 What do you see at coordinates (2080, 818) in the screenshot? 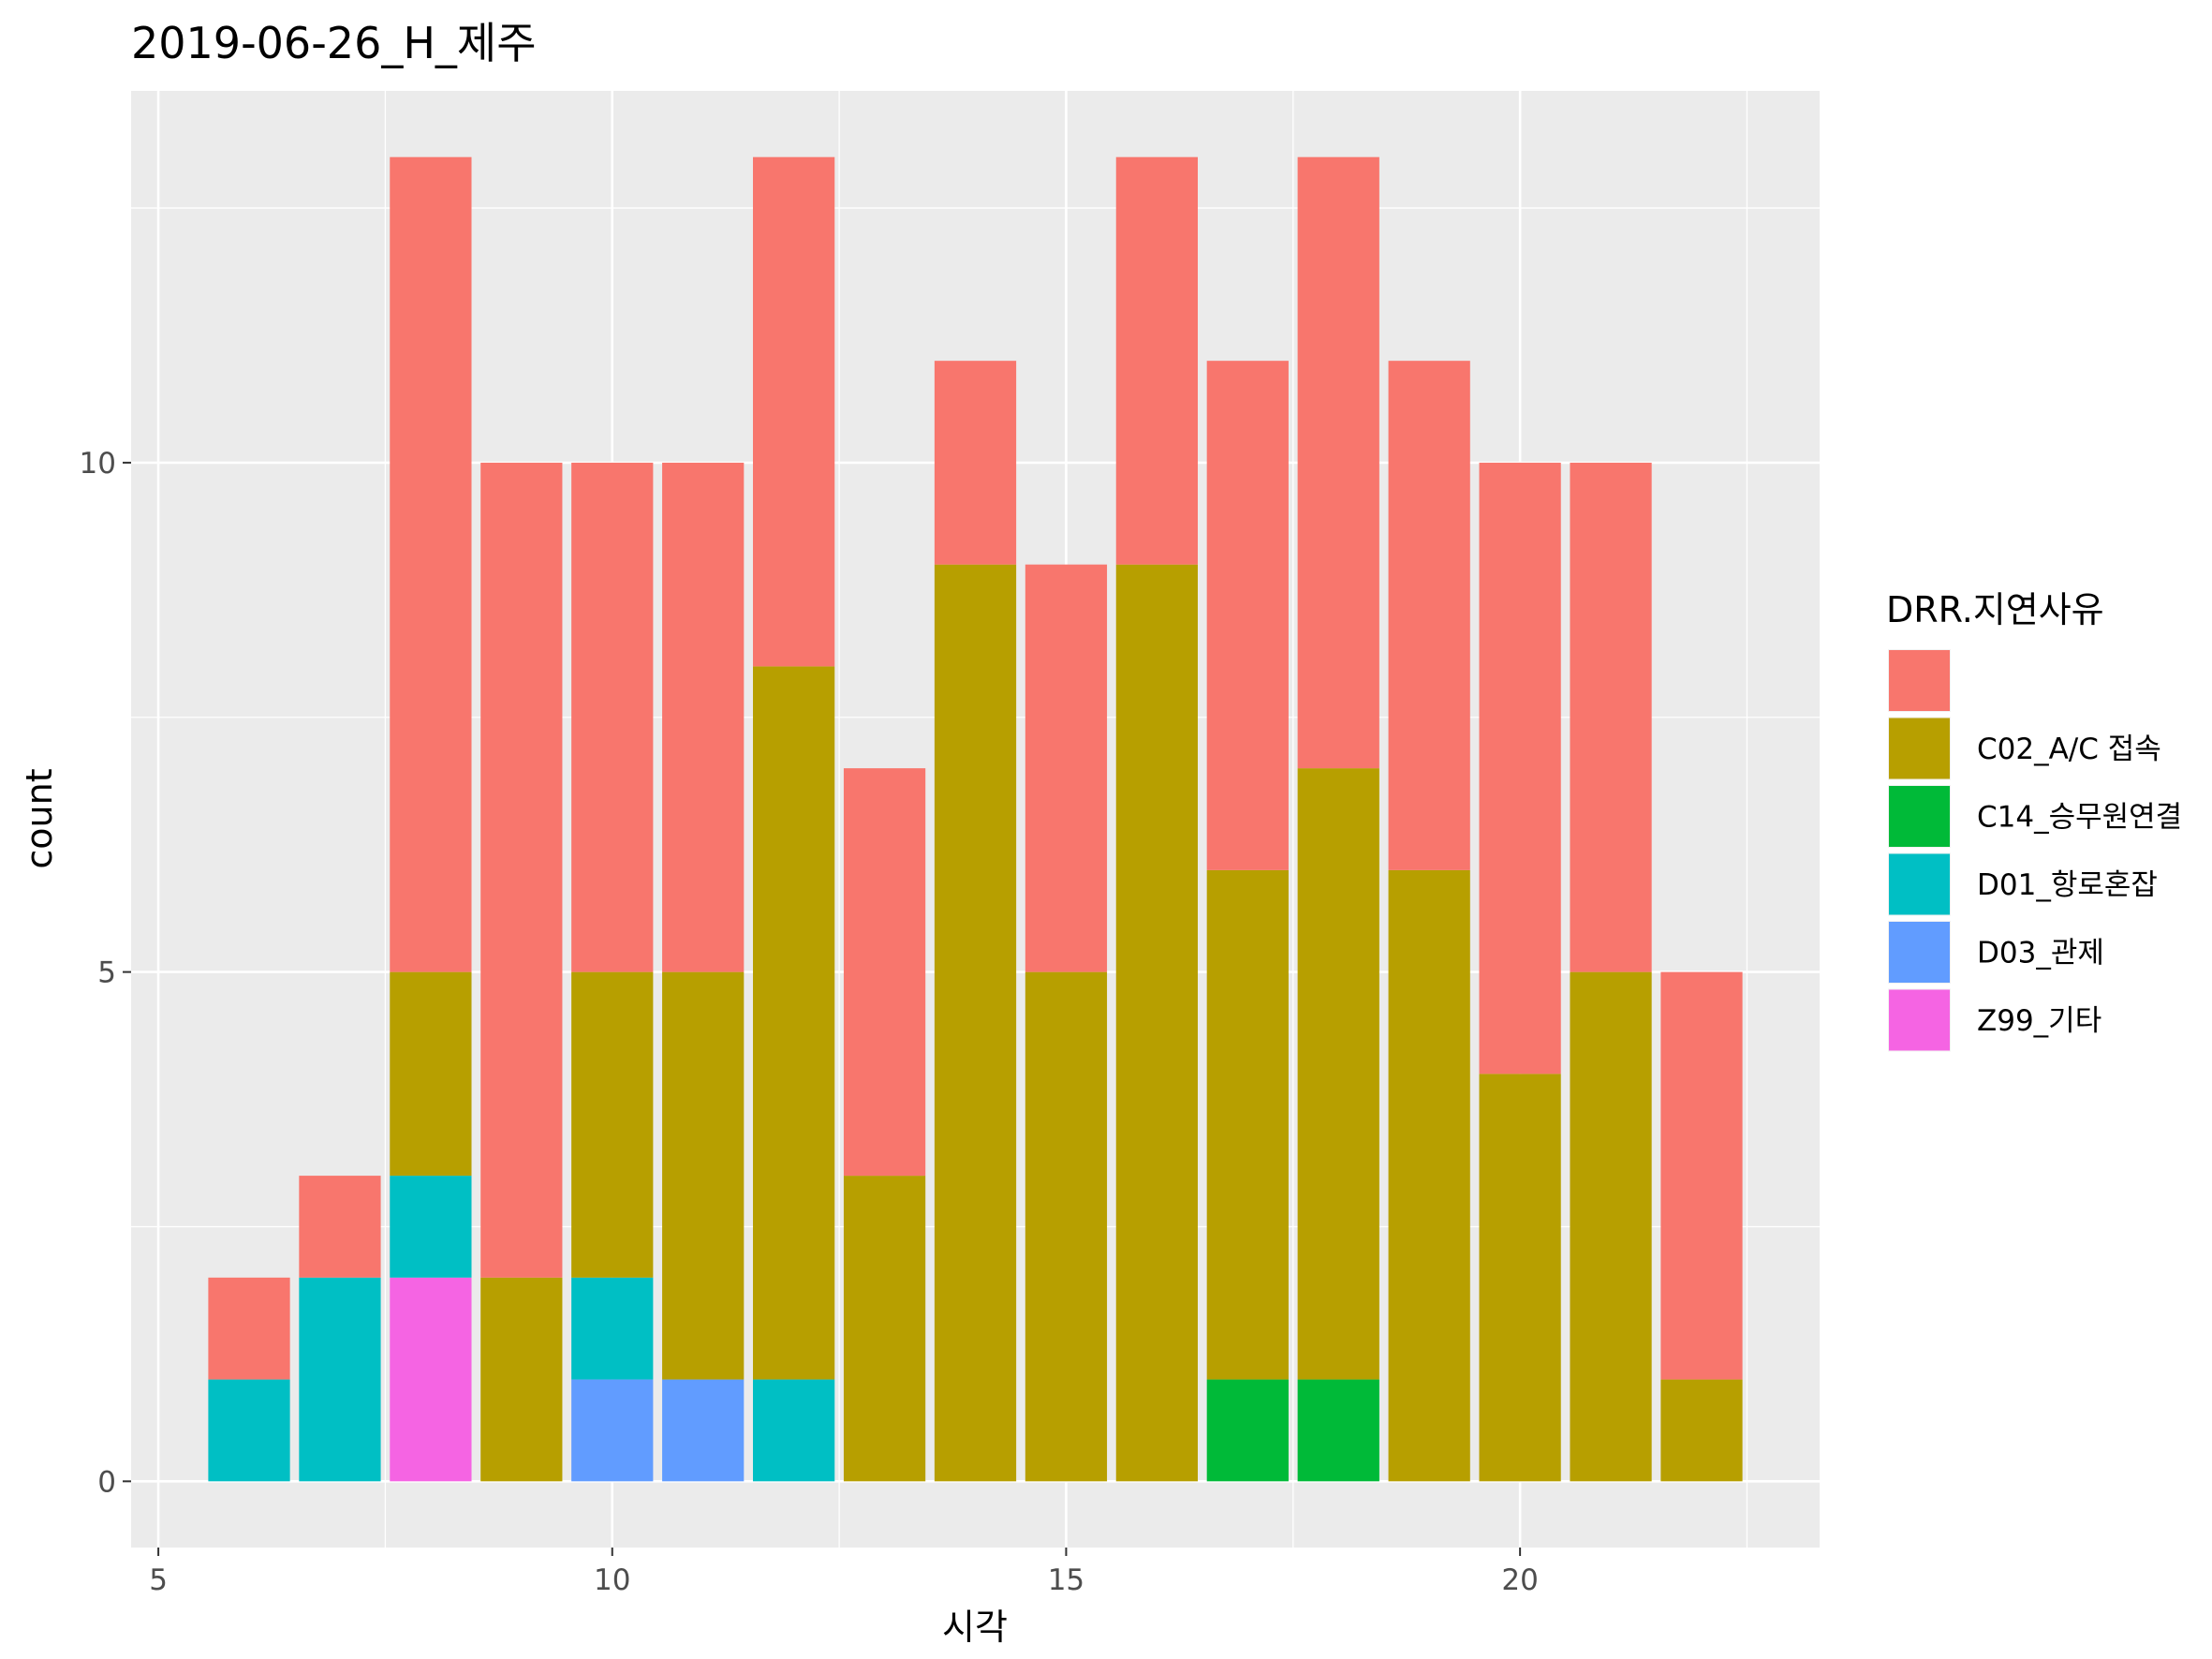
I see `legend-label: C14_승무원연결` at bounding box center [2080, 818].